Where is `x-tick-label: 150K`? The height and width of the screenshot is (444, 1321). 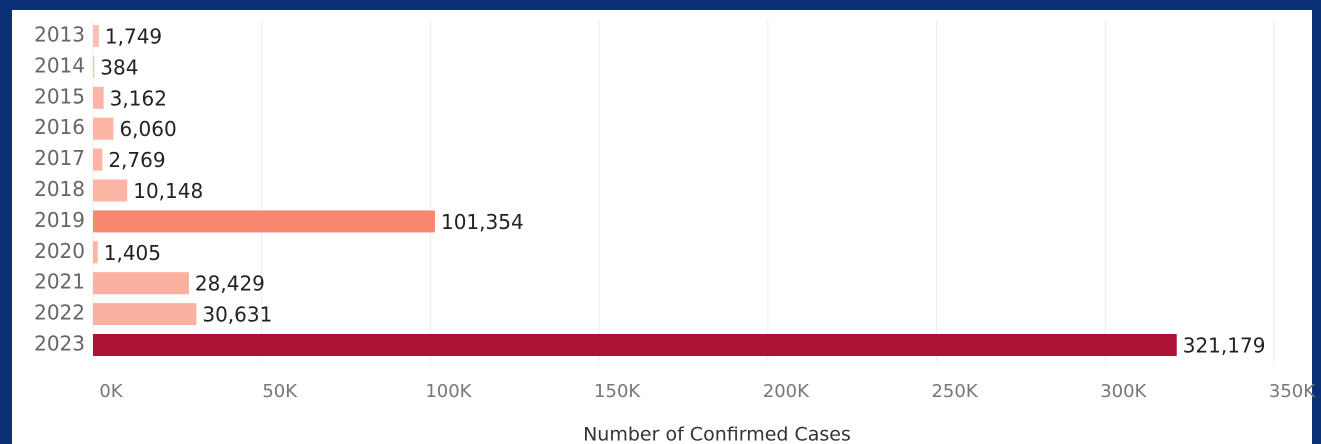 x-tick-label: 150K is located at coordinates (617, 391).